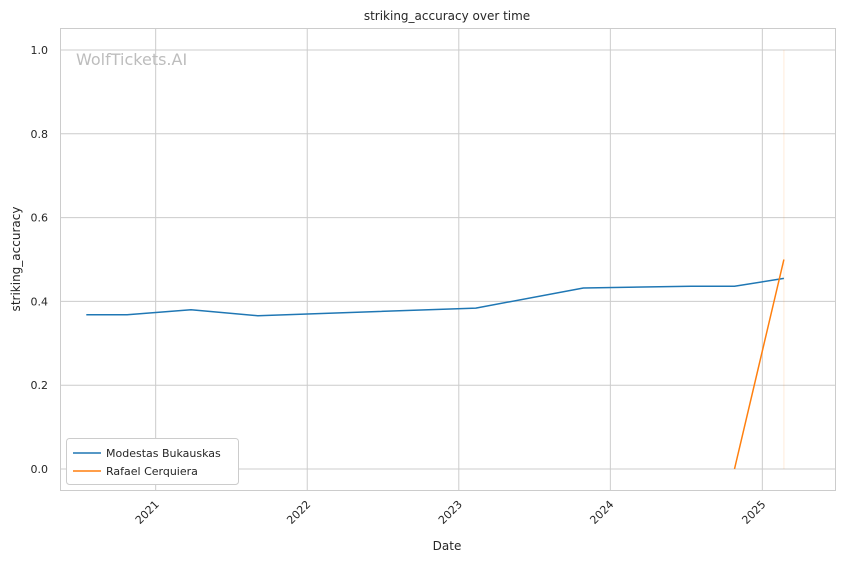 The height and width of the screenshot is (565, 844). What do you see at coordinates (40, 50) in the screenshot?
I see `y-tick-label: 1.0` at bounding box center [40, 50].